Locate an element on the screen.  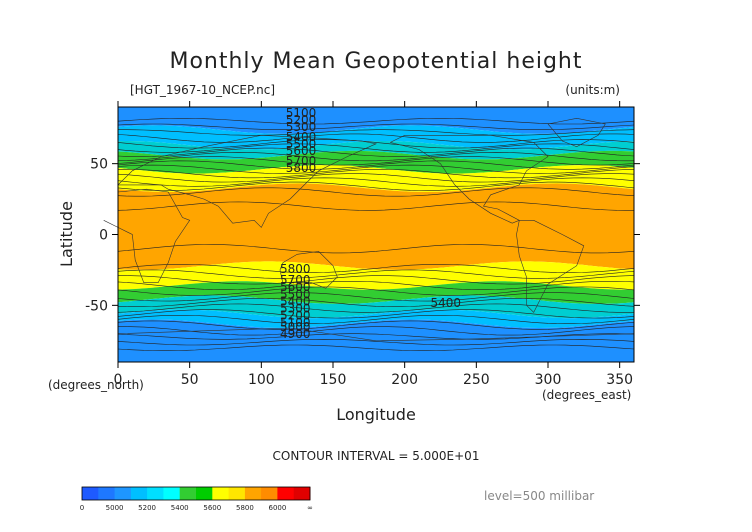
colorbar-tick-label: 5200 is located at coordinates (147, 508).